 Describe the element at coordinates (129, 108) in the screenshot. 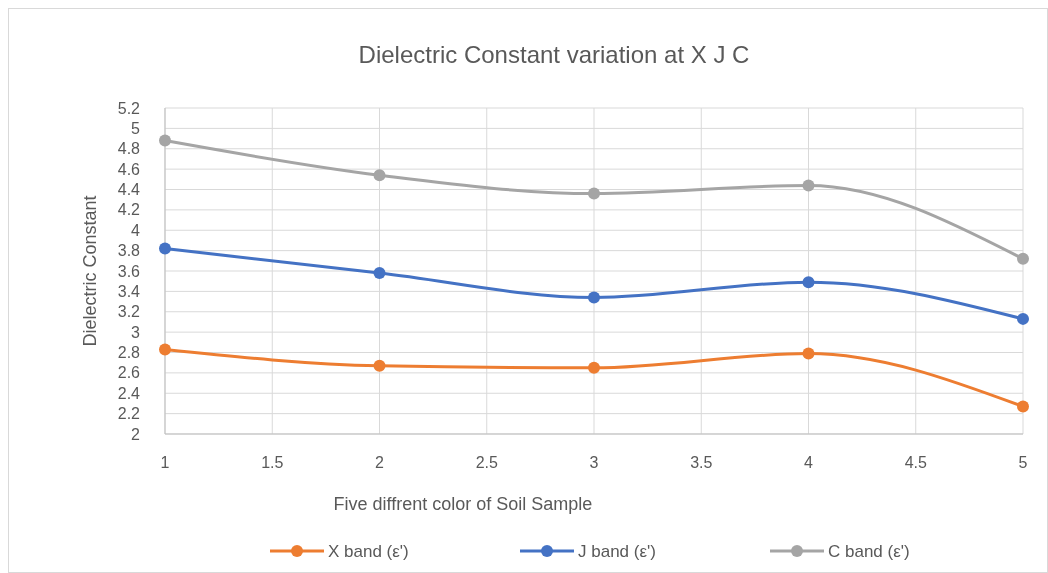

I see `y-tick-label: 5.2` at that location.